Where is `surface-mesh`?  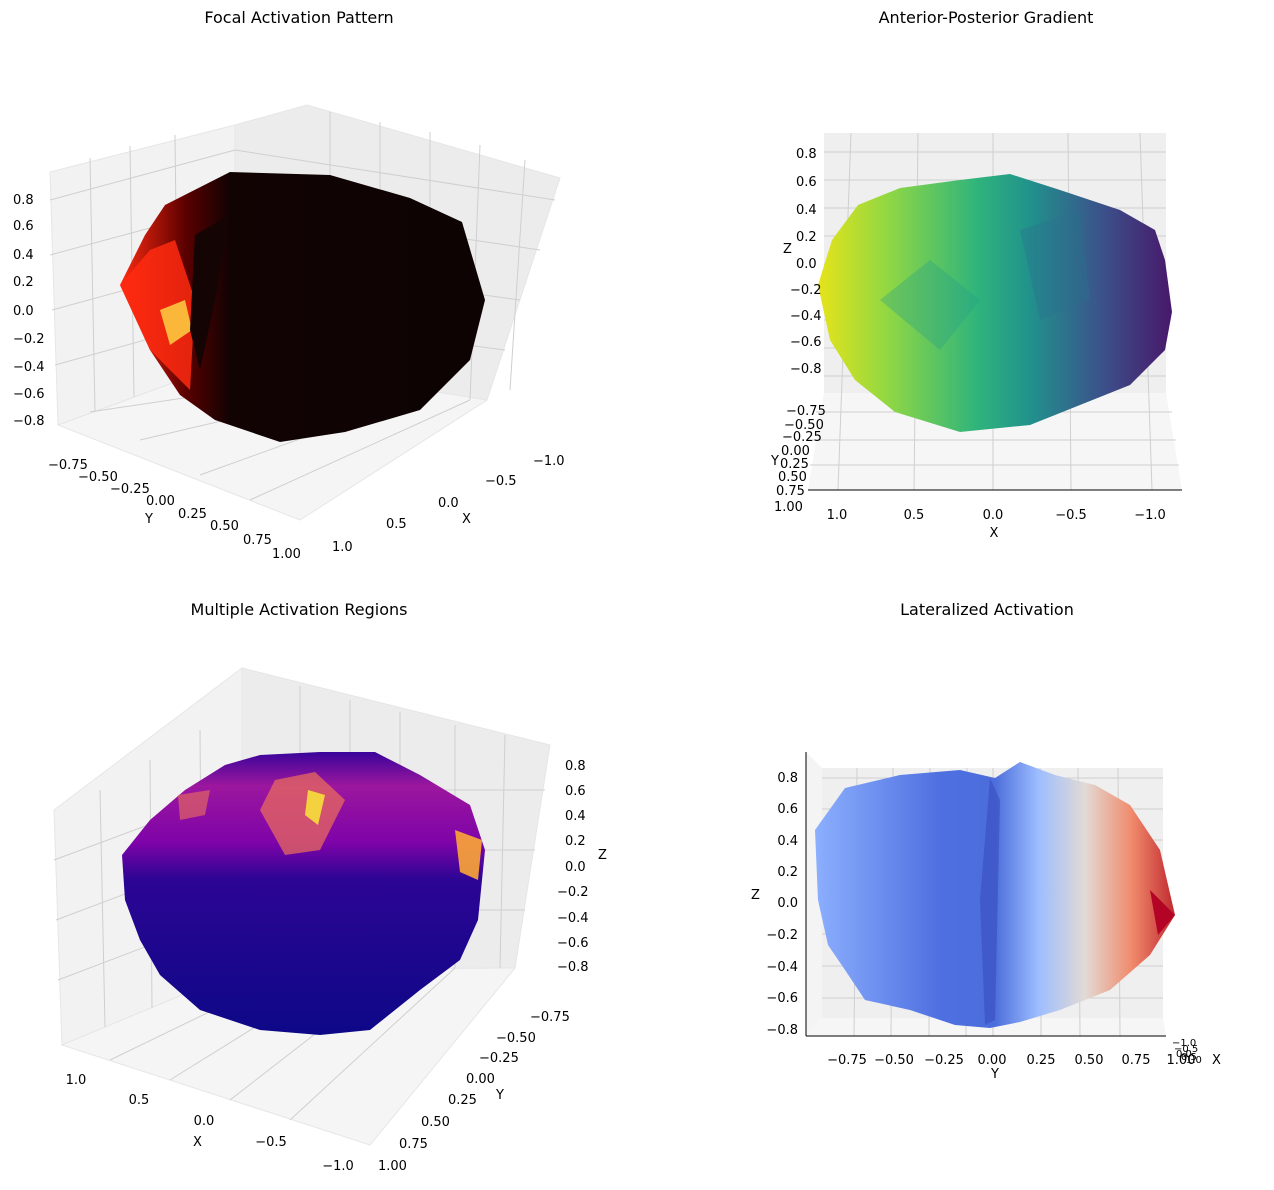 surface-mesh is located at coordinates (303, 893).